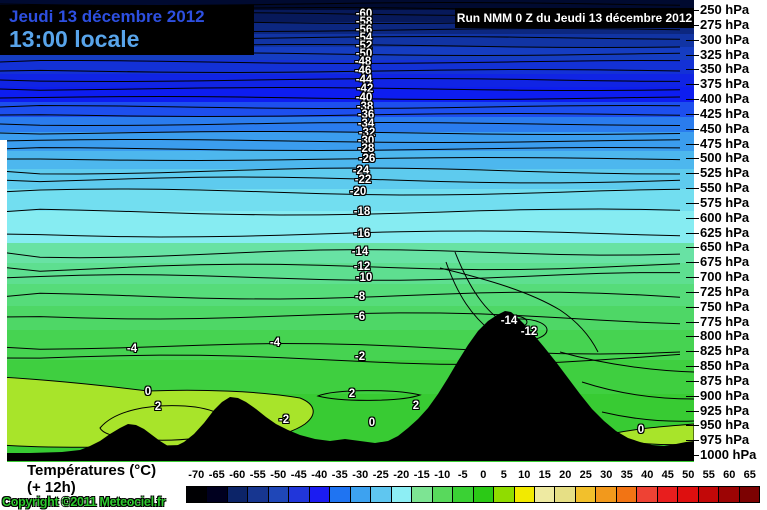  I want to click on colorbar-tick-label: 35, so click(626, 475).